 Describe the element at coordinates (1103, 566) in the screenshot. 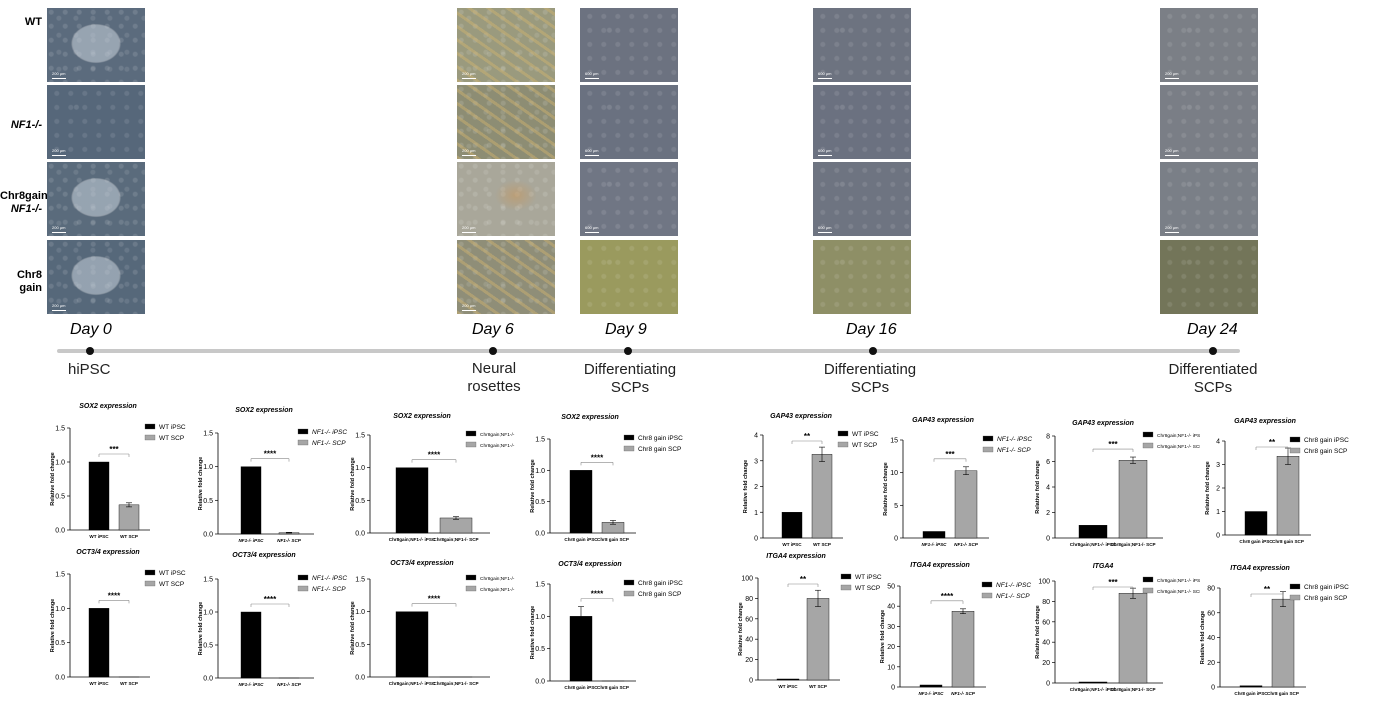

I see `chart-title: ITGA4` at that location.